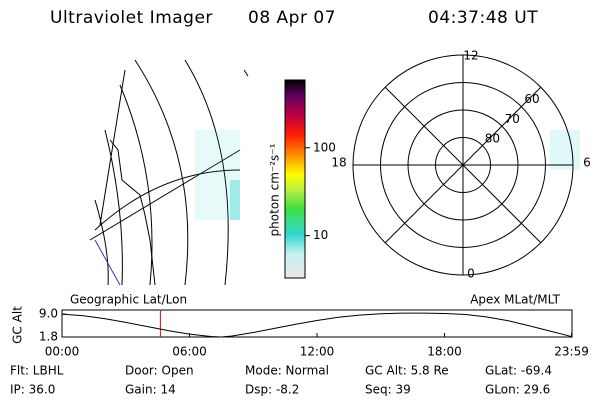  I want to click on mlt-label: 18, so click(338, 163).